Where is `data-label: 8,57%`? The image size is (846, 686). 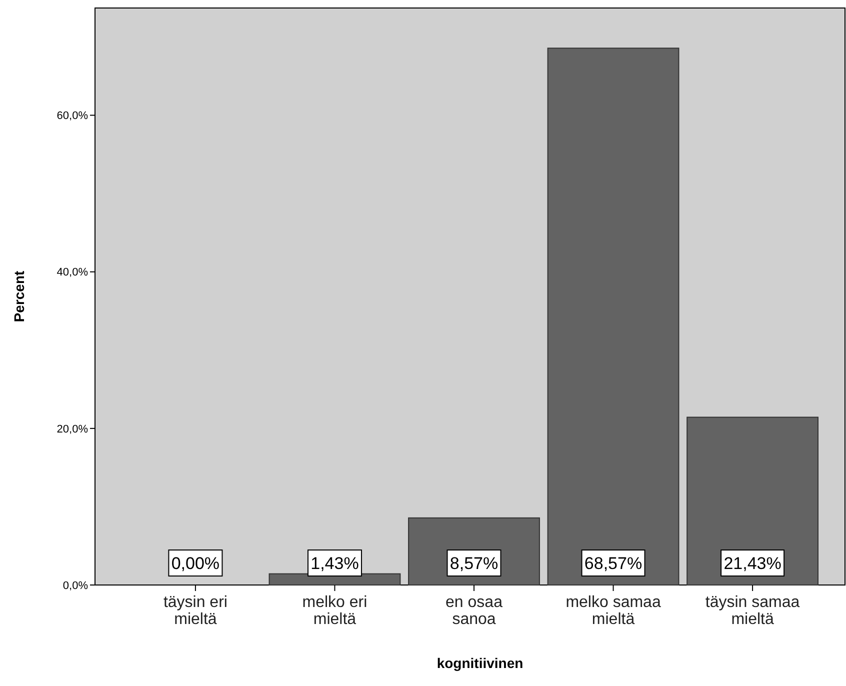
data-label: 8,57% is located at coordinates (474, 563).